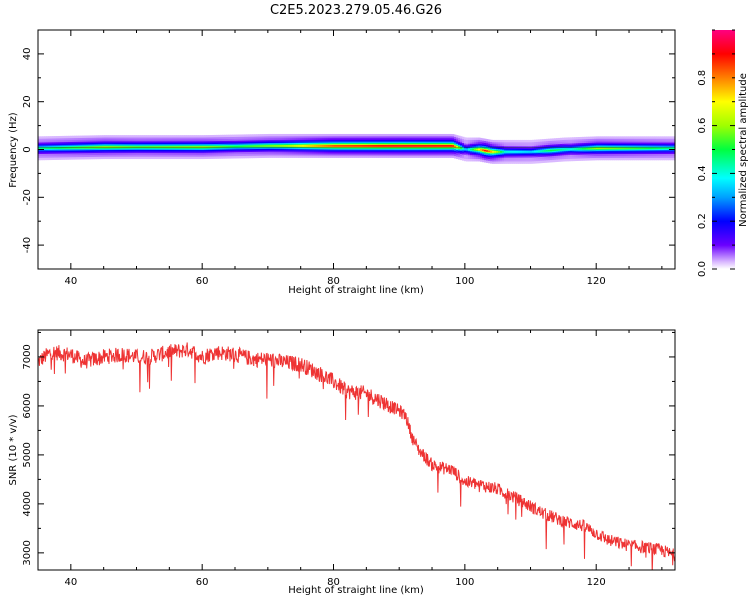 Image resolution: width=750 pixels, height=600 pixels. Describe the element at coordinates (27, 405) in the screenshot. I see `snr-y-tick-label: 6000` at that location.